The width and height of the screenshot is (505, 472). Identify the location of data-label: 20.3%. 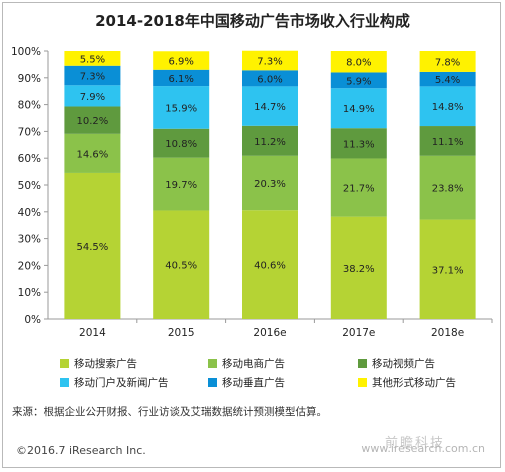
(270, 184).